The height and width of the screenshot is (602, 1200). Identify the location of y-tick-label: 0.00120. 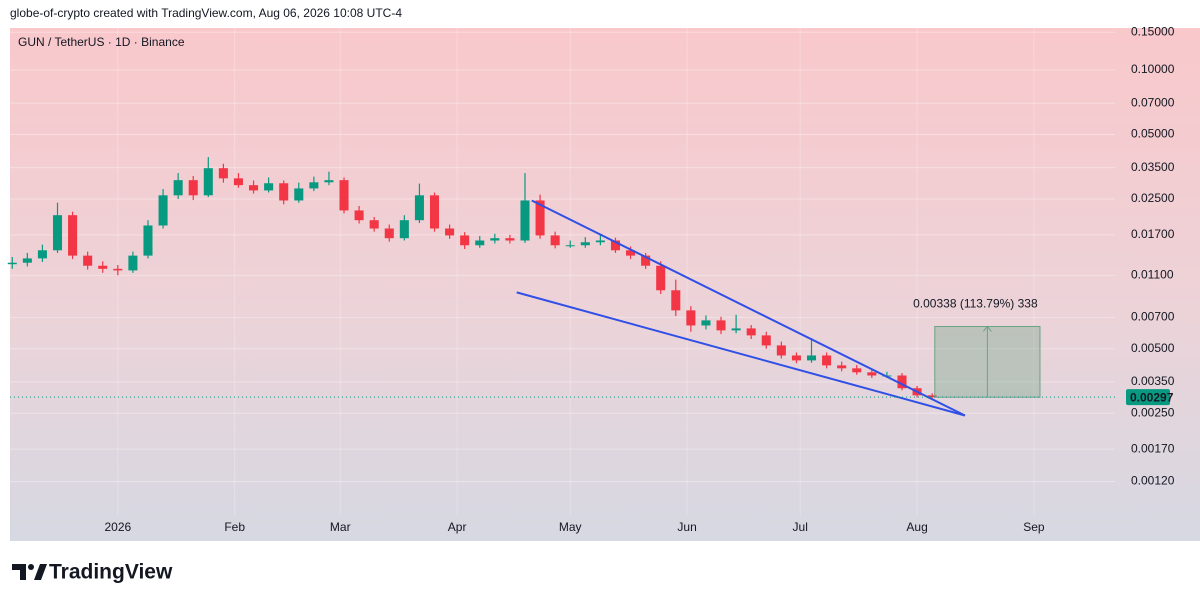
(1153, 481).